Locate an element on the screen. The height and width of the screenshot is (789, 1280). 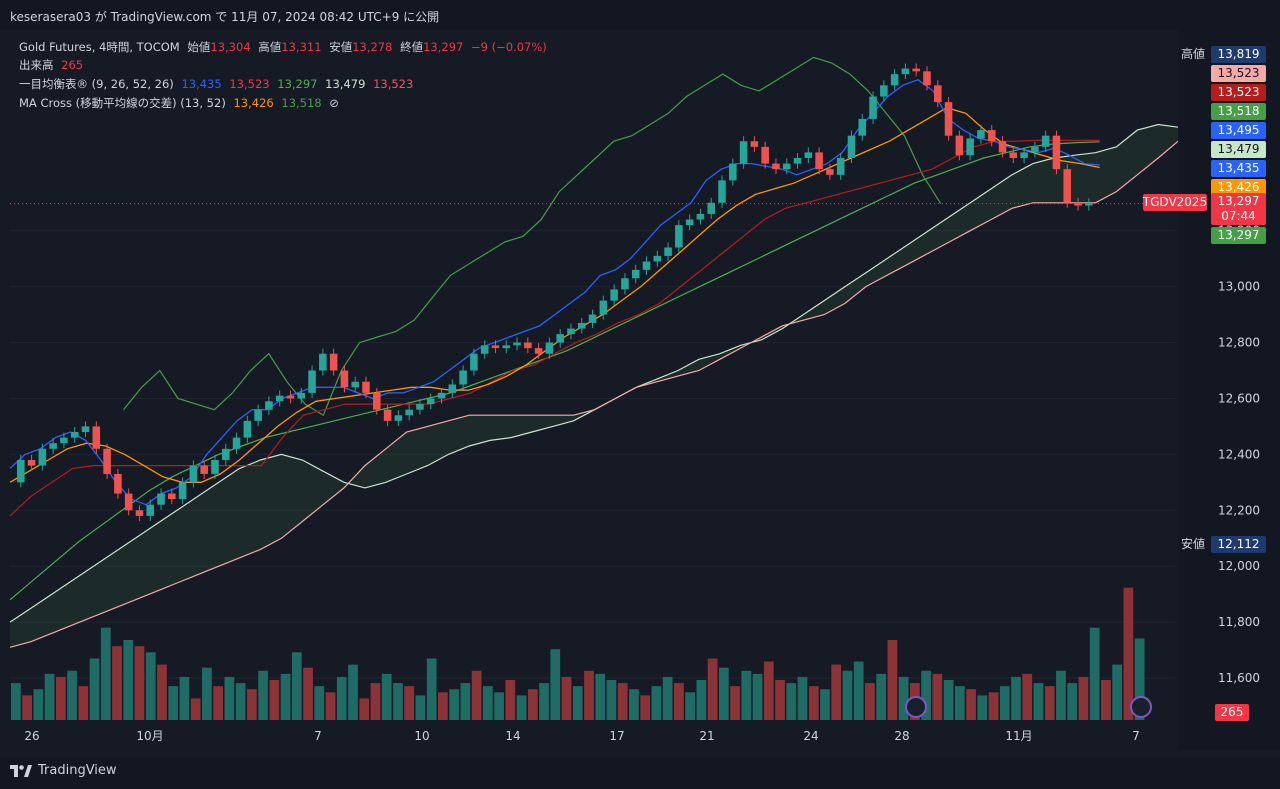
indicator-price-badge-text: 13,523 is located at coordinates (1239, 73).